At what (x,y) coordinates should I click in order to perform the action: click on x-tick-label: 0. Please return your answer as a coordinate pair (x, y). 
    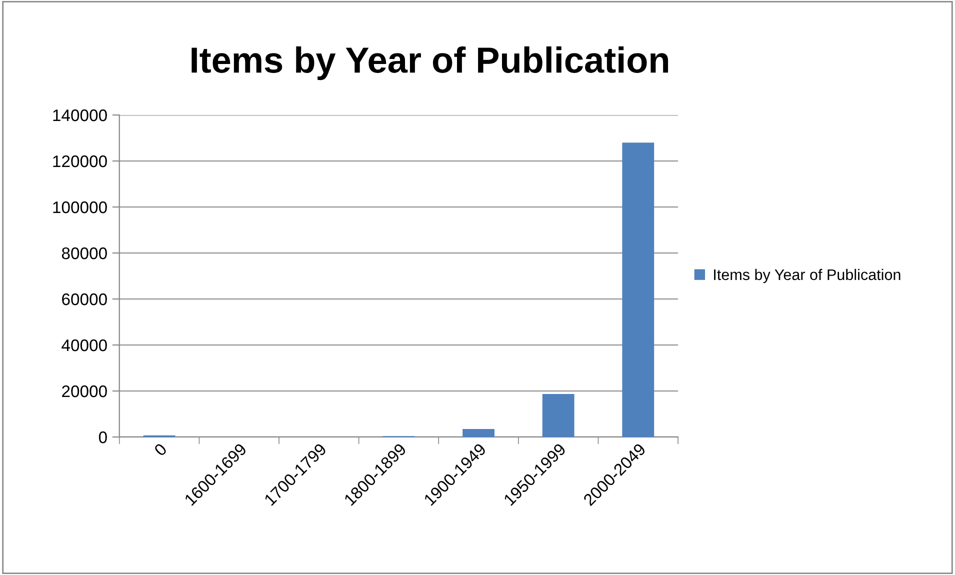
    Looking at the image, I should click on (161, 449).